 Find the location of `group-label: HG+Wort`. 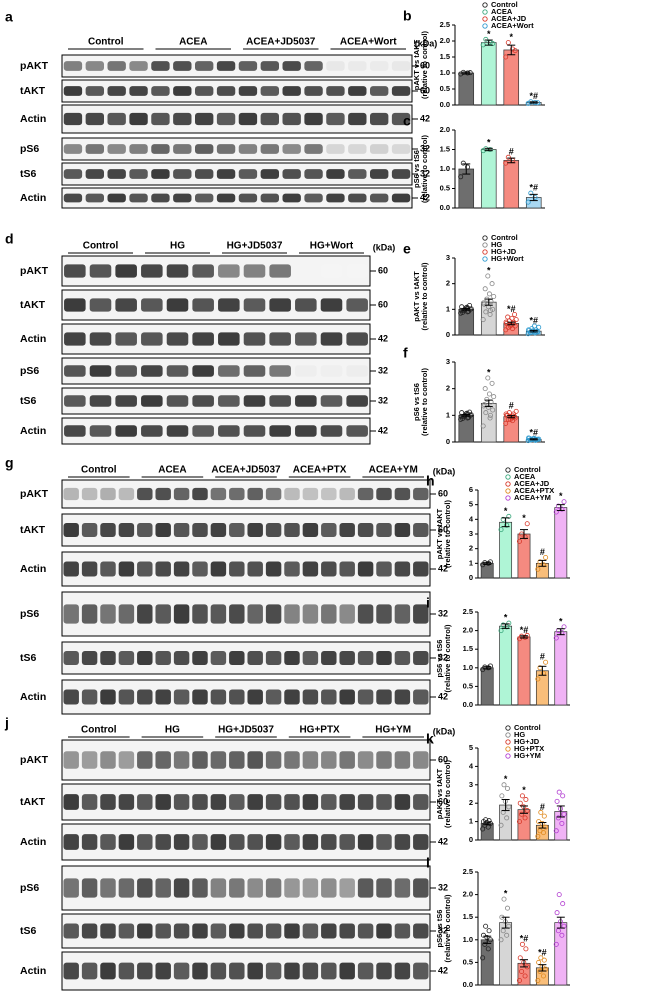

group-label: HG+Wort is located at coordinates (332, 246).